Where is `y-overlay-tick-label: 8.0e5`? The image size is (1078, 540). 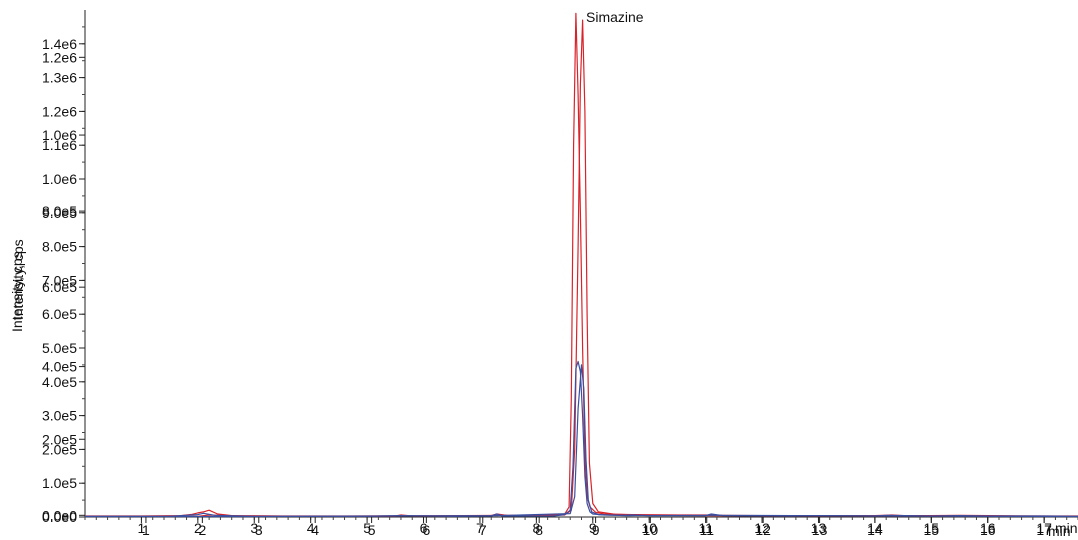 y-overlay-tick-label: 8.0e5 is located at coordinates (59, 211).